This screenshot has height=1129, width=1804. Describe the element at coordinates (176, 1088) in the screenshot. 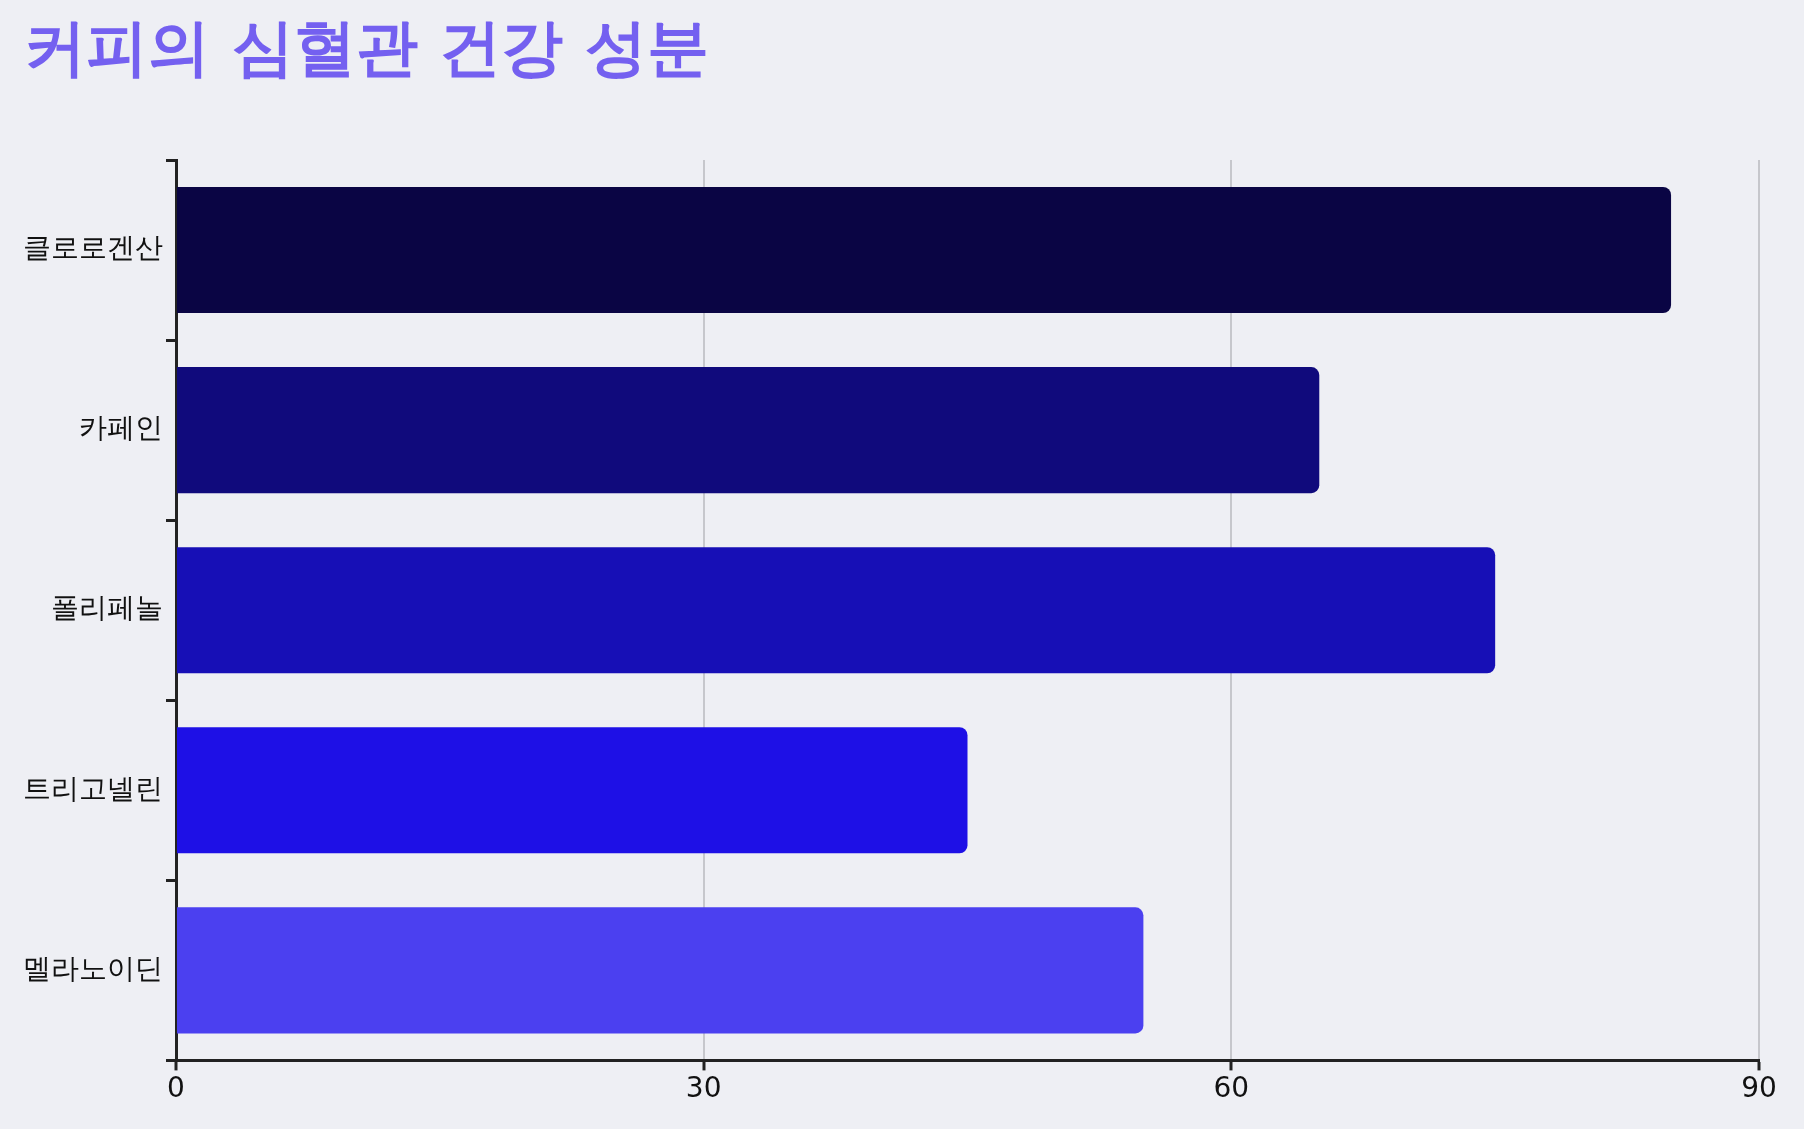

I see `x-tick-label: 0` at that location.